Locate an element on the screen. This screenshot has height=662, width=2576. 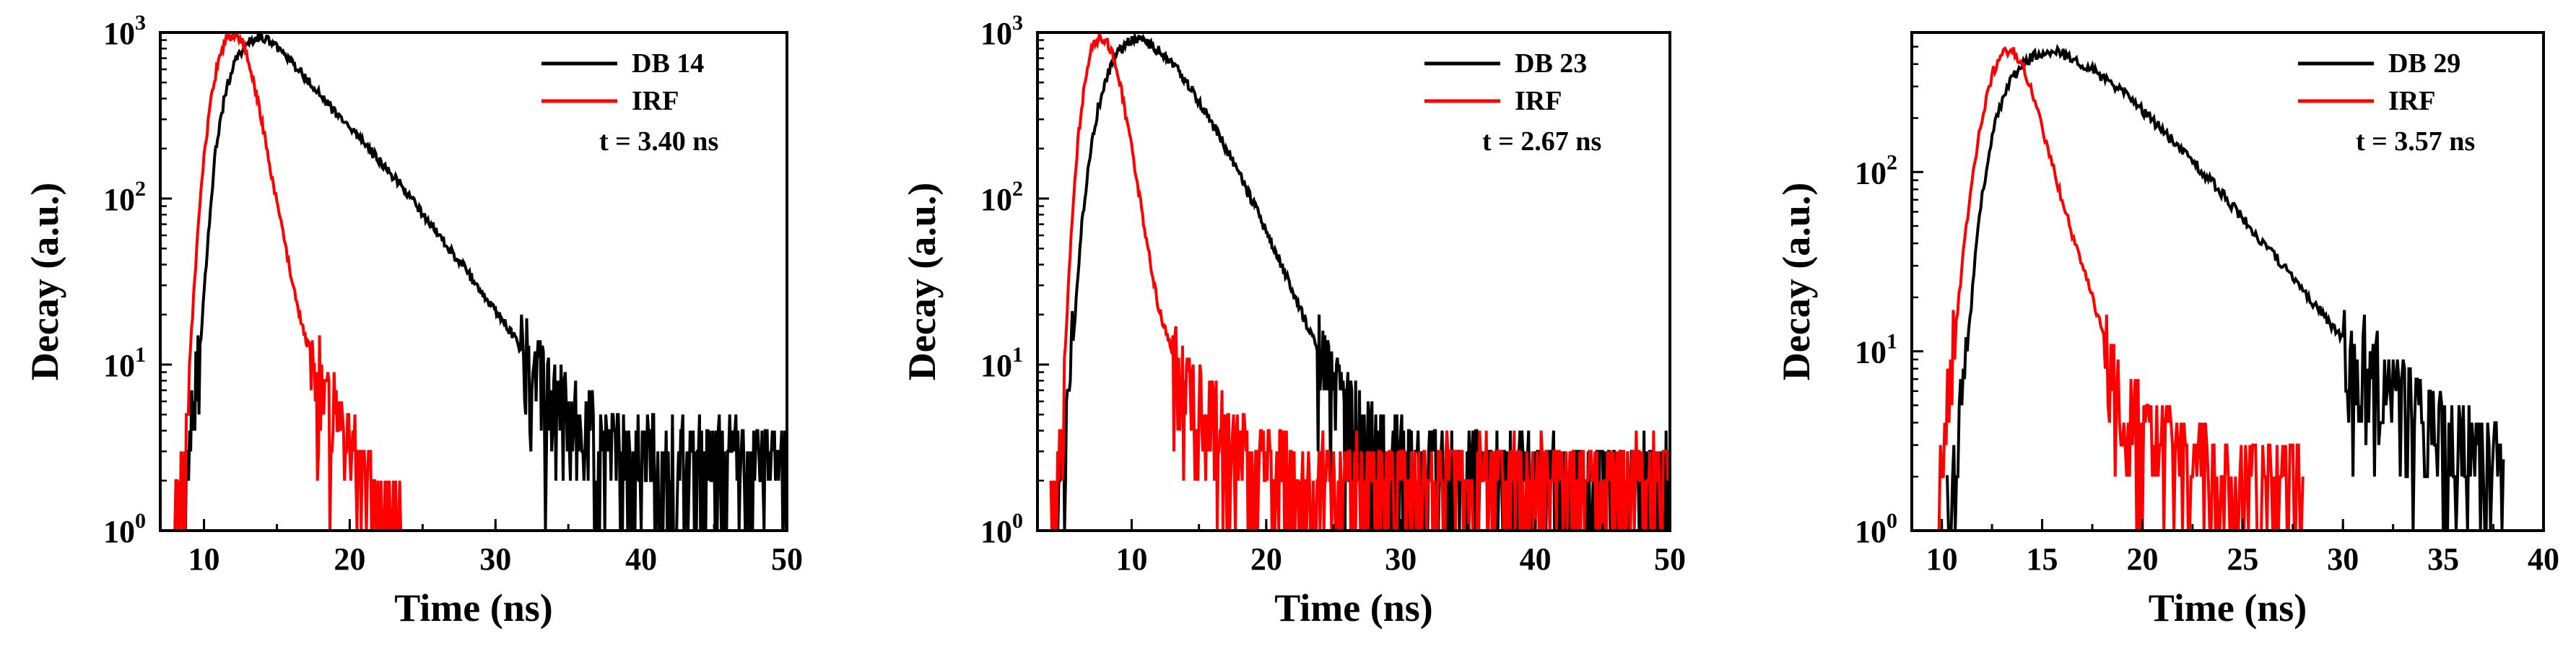
legend-label: DB 14 is located at coordinates (668, 64).